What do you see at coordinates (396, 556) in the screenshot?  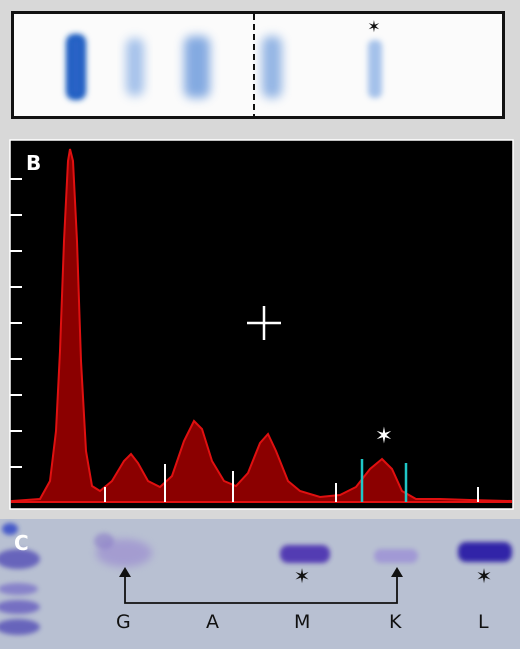 I see `band-lane-k` at bounding box center [396, 556].